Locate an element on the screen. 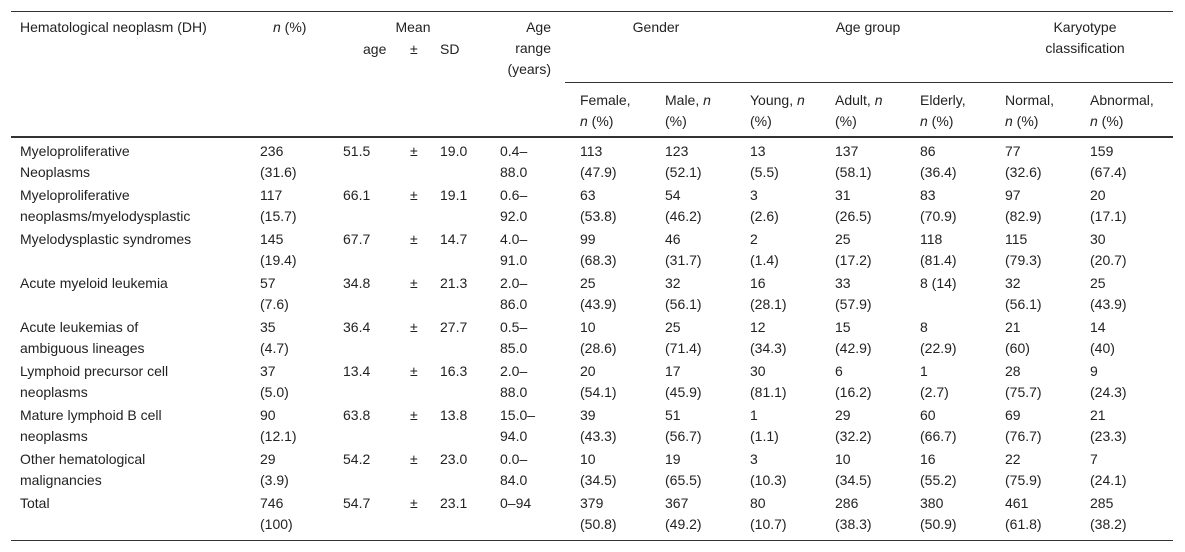  cell-value: 39 (43.3) is located at coordinates (598, 426).